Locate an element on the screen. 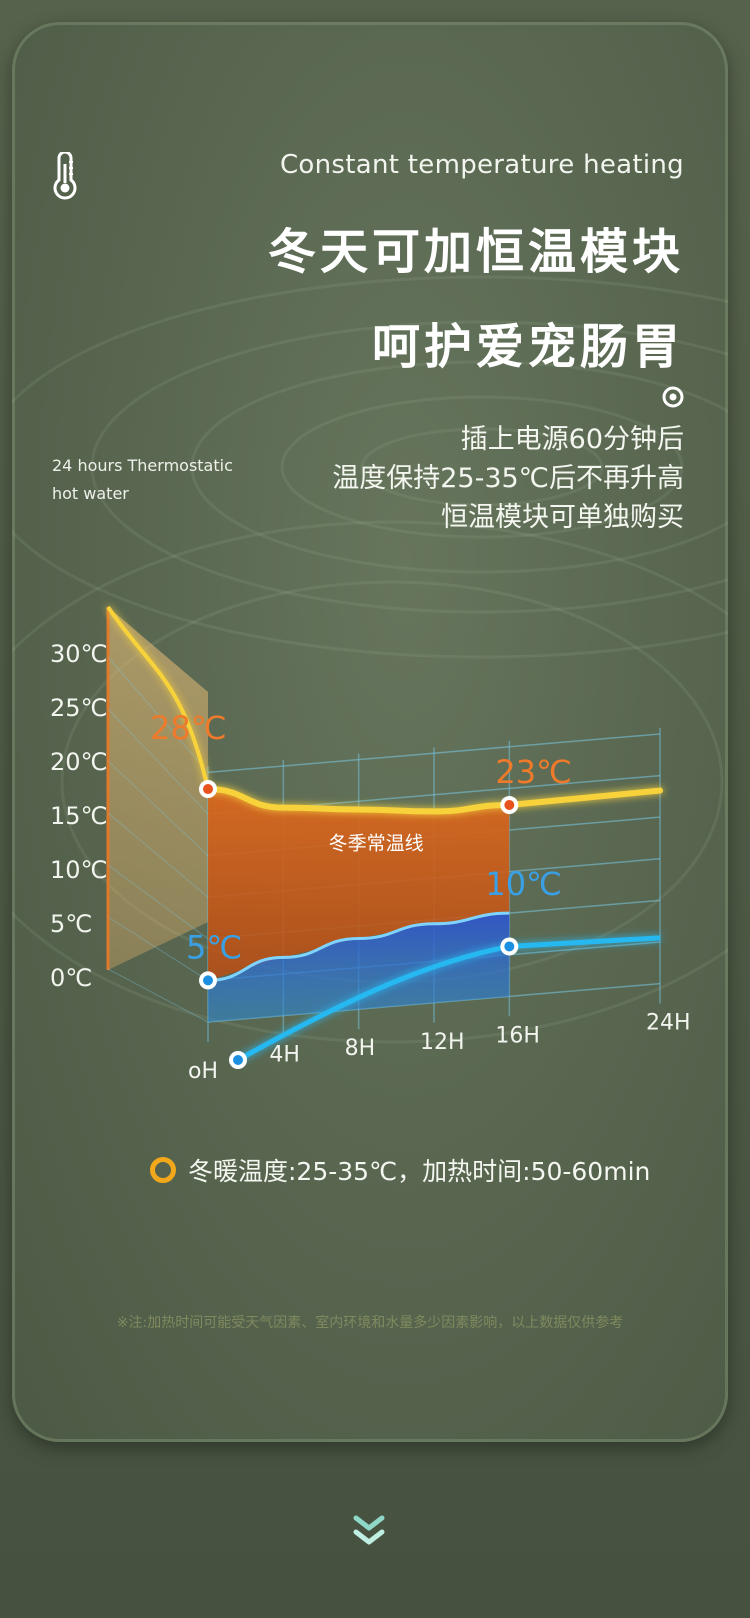  y-tick-label: 5℃ is located at coordinates (71, 924).